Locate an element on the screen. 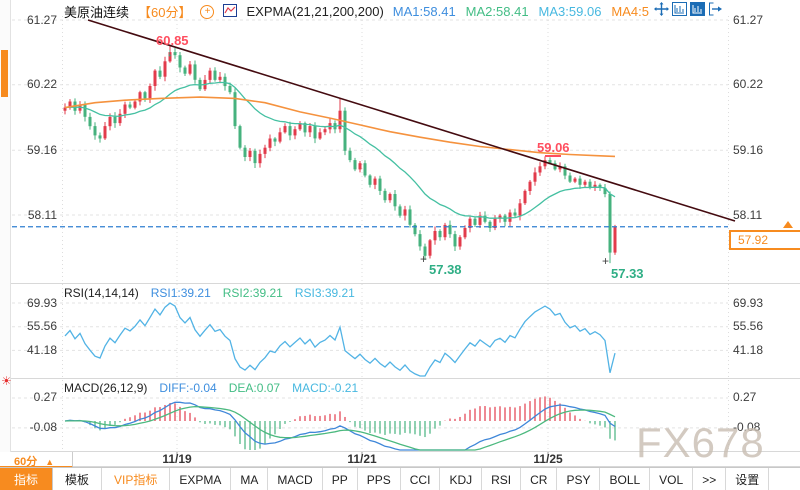  tab-KDJ: KDJ is located at coordinates (461, 479).